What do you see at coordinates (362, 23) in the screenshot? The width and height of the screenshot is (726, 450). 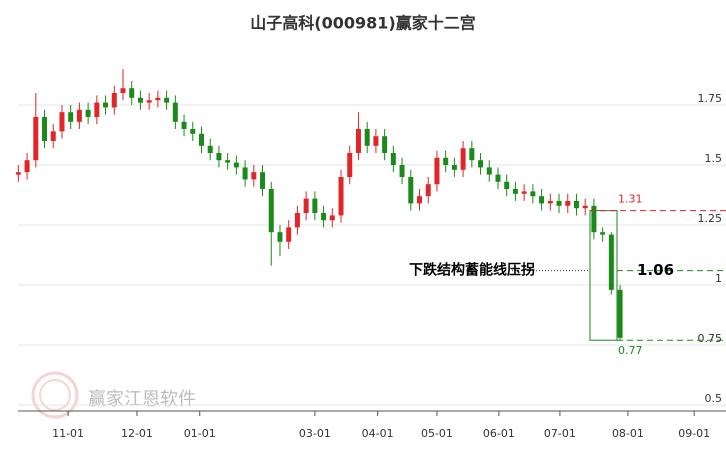 I see `chart-title: 山子高科(000981)赢家十二宫` at bounding box center [362, 23].